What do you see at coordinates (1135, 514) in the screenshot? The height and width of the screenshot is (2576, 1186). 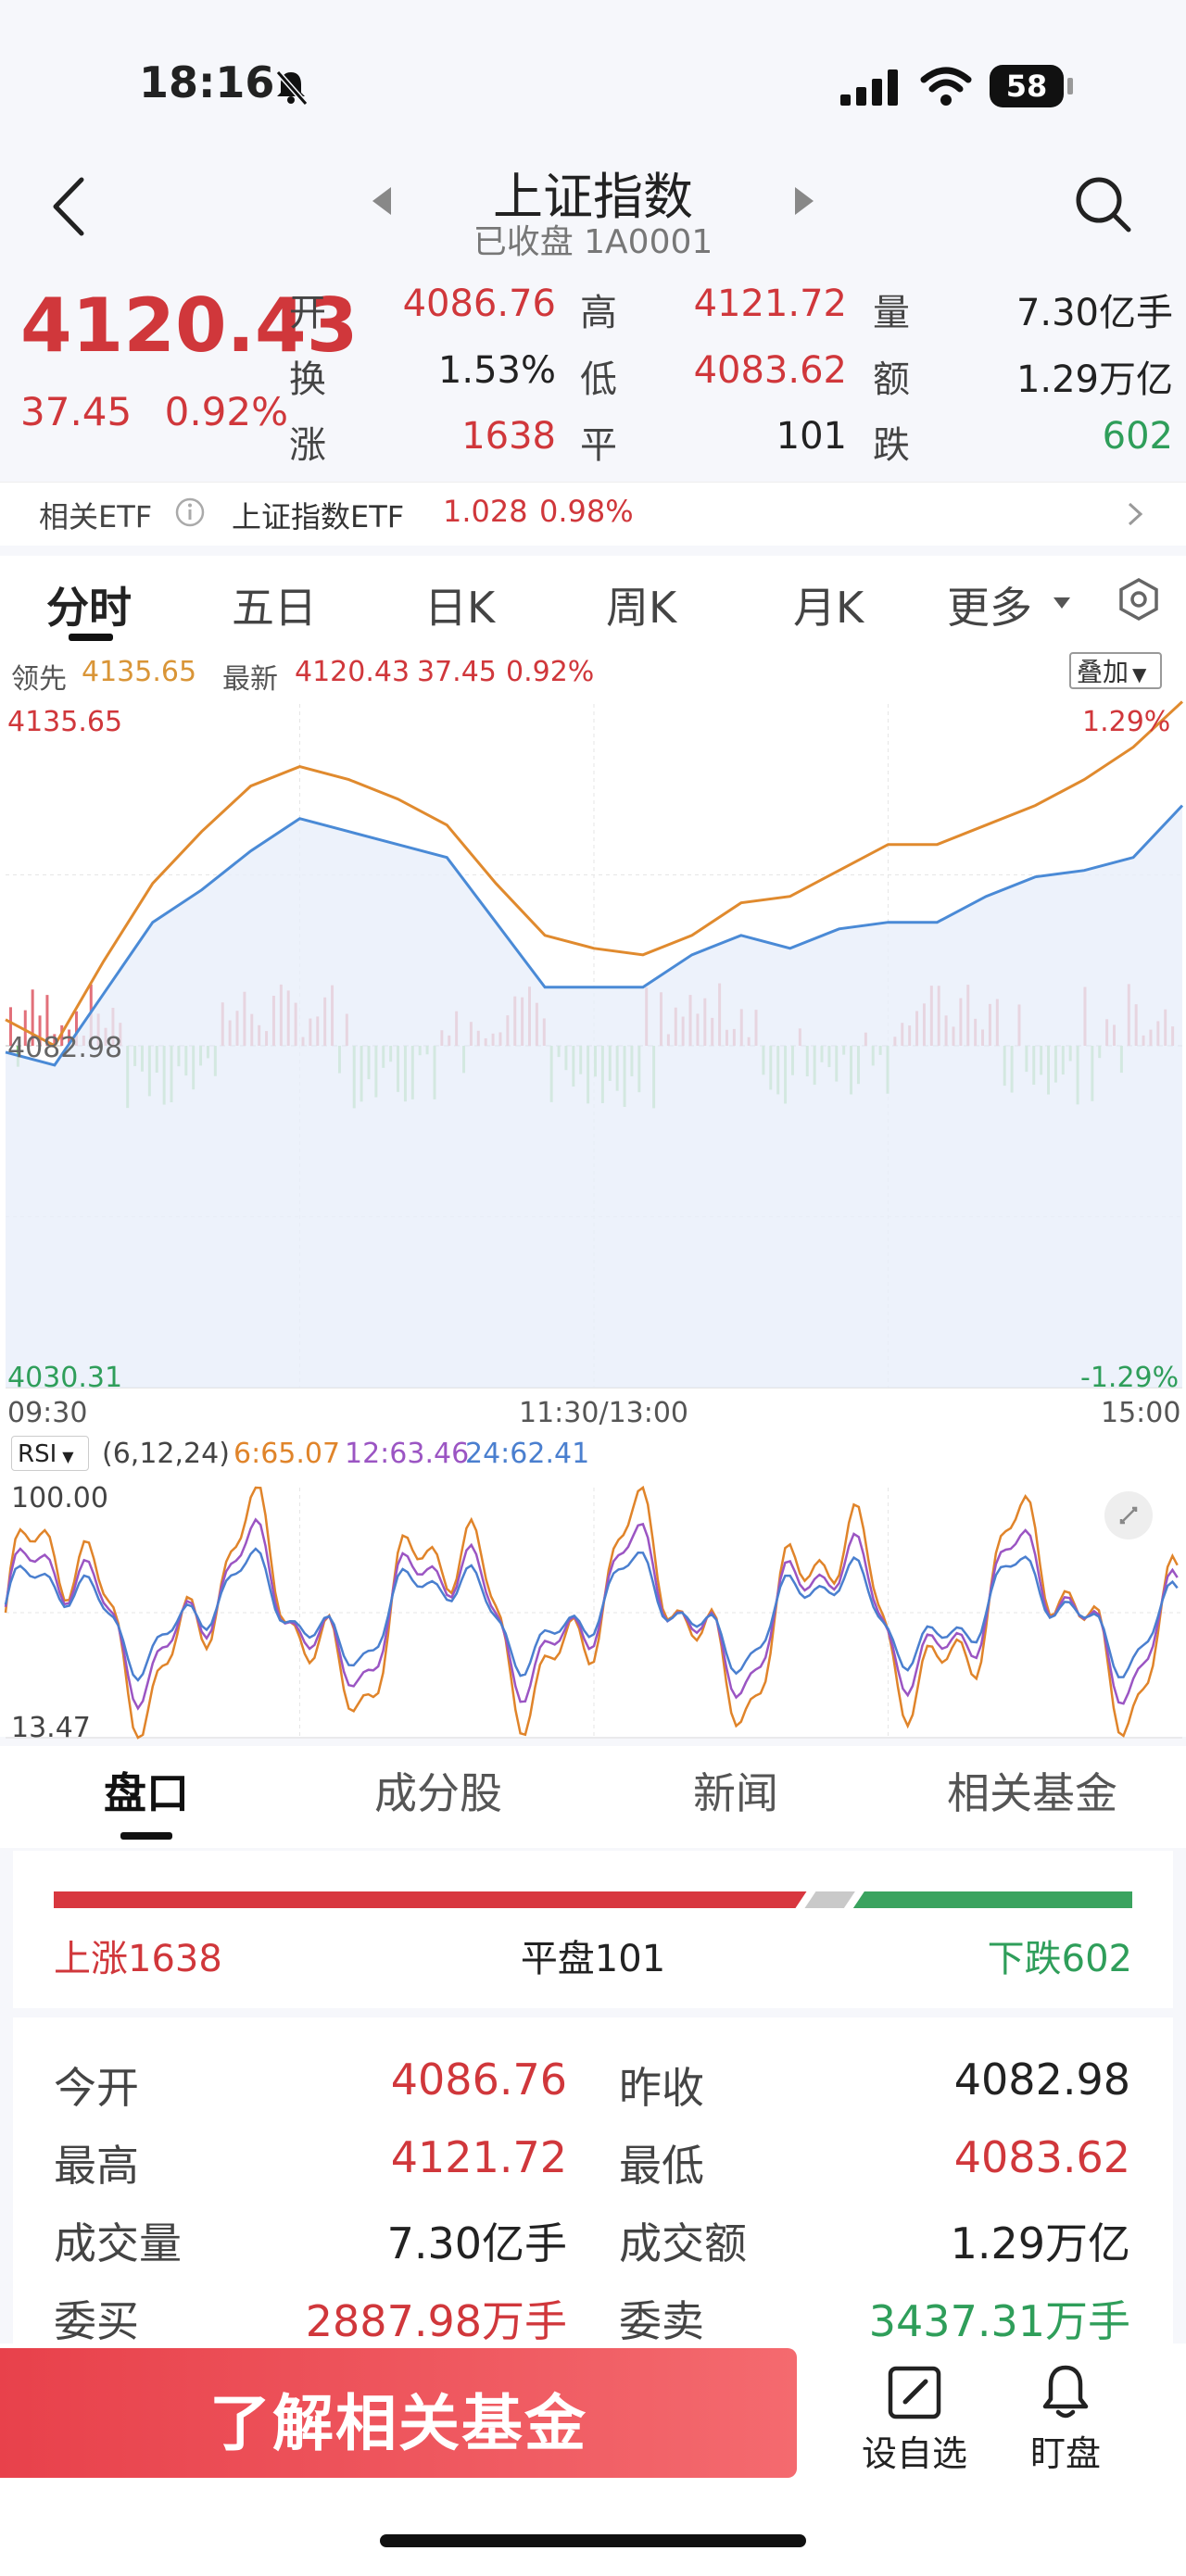 I see `chevron-right-icon` at bounding box center [1135, 514].